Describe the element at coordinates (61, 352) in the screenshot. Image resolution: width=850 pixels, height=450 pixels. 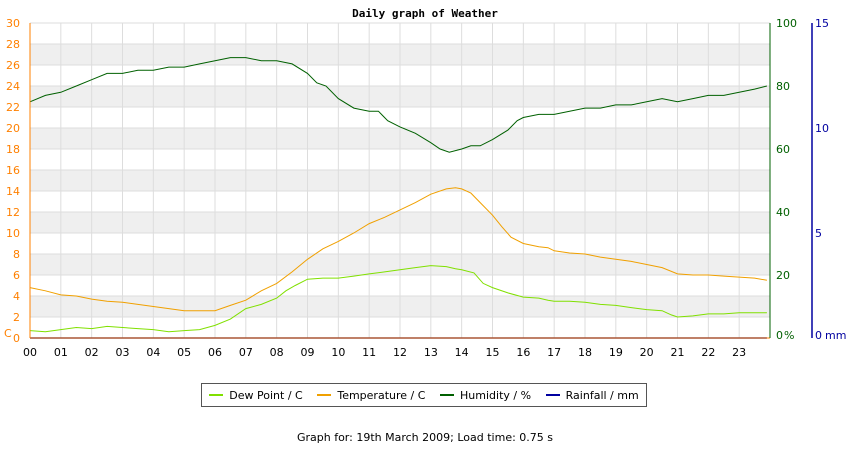
I see `x-tick-label: 01` at that location.